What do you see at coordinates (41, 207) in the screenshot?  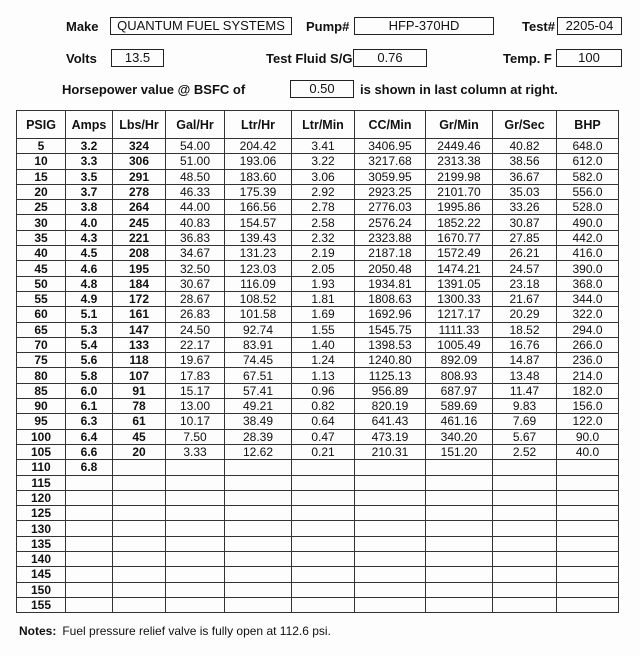 I see `table-cell: 25` at bounding box center [41, 207].